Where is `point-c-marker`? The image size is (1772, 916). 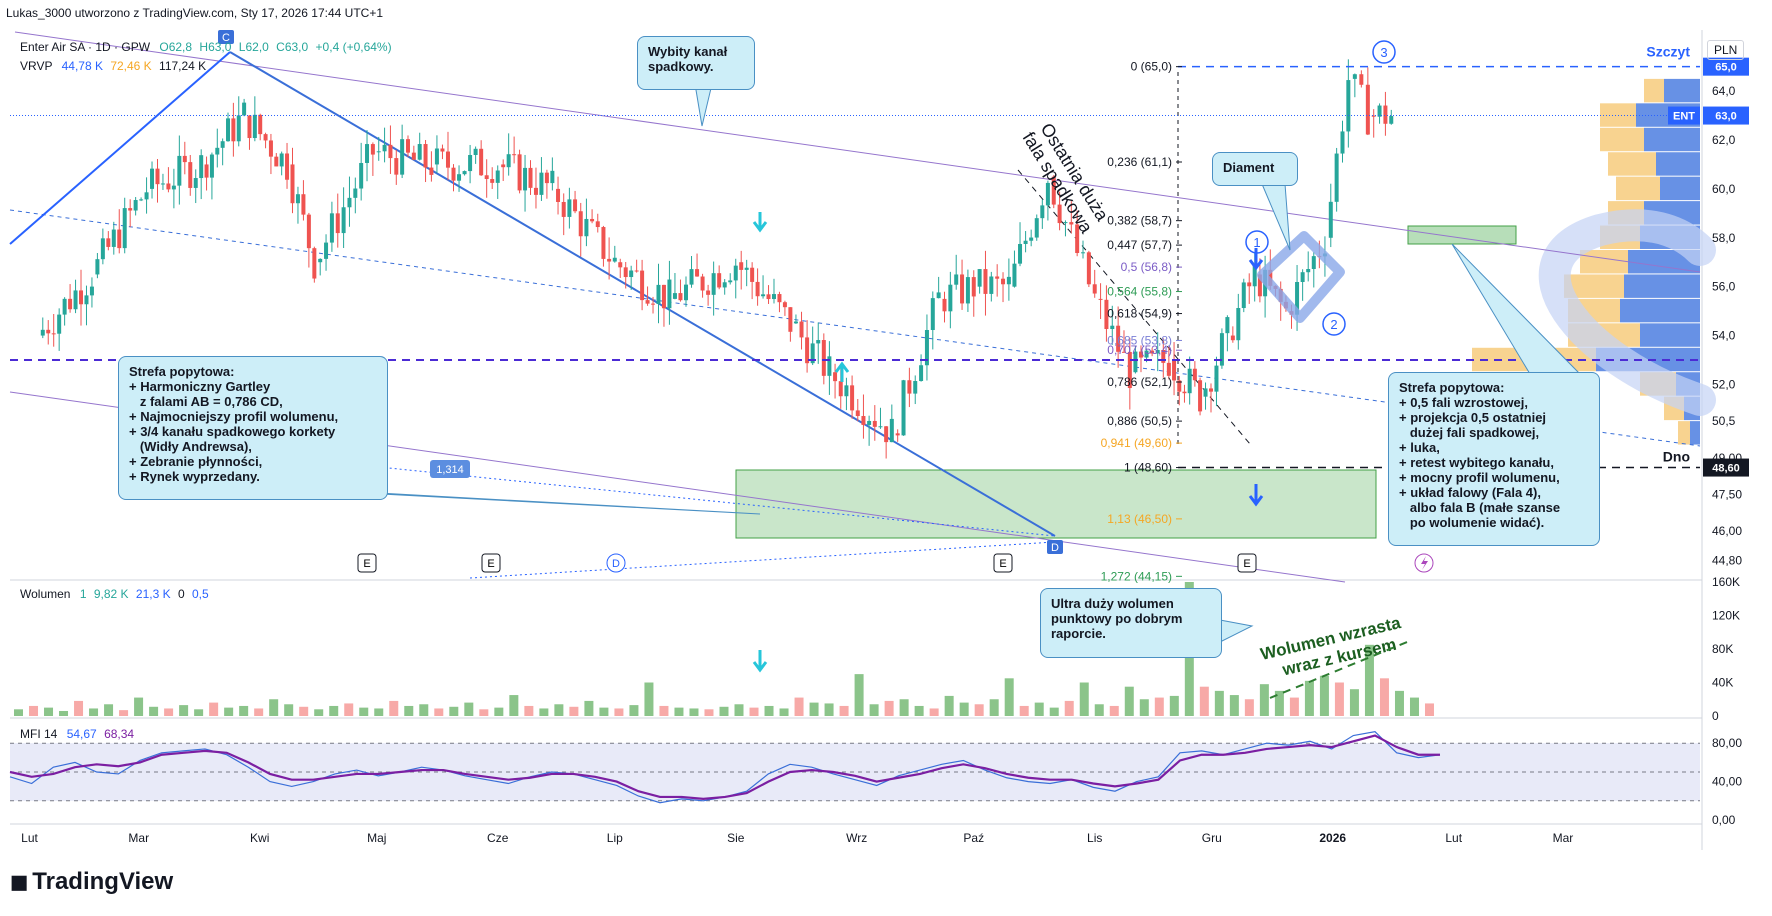 point-c-marker is located at coordinates (226, 37).